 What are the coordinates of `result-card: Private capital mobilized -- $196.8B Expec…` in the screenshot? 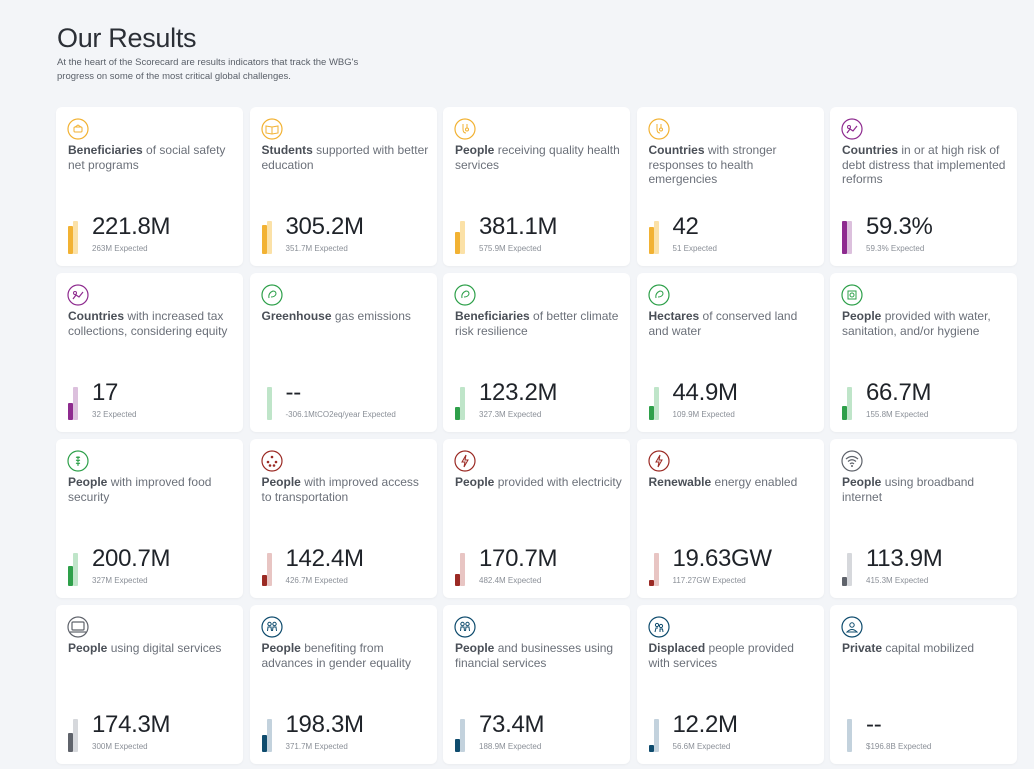 It's located at (923, 684).